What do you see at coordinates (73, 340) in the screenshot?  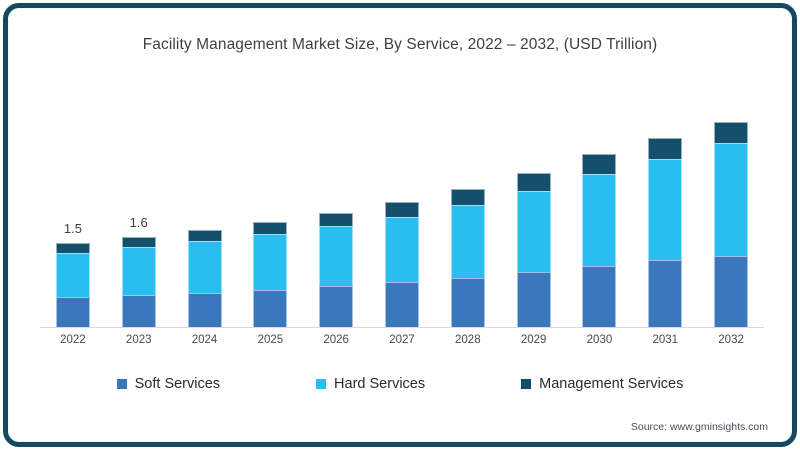 I see `x-axis-label-2022: 2022` at bounding box center [73, 340].